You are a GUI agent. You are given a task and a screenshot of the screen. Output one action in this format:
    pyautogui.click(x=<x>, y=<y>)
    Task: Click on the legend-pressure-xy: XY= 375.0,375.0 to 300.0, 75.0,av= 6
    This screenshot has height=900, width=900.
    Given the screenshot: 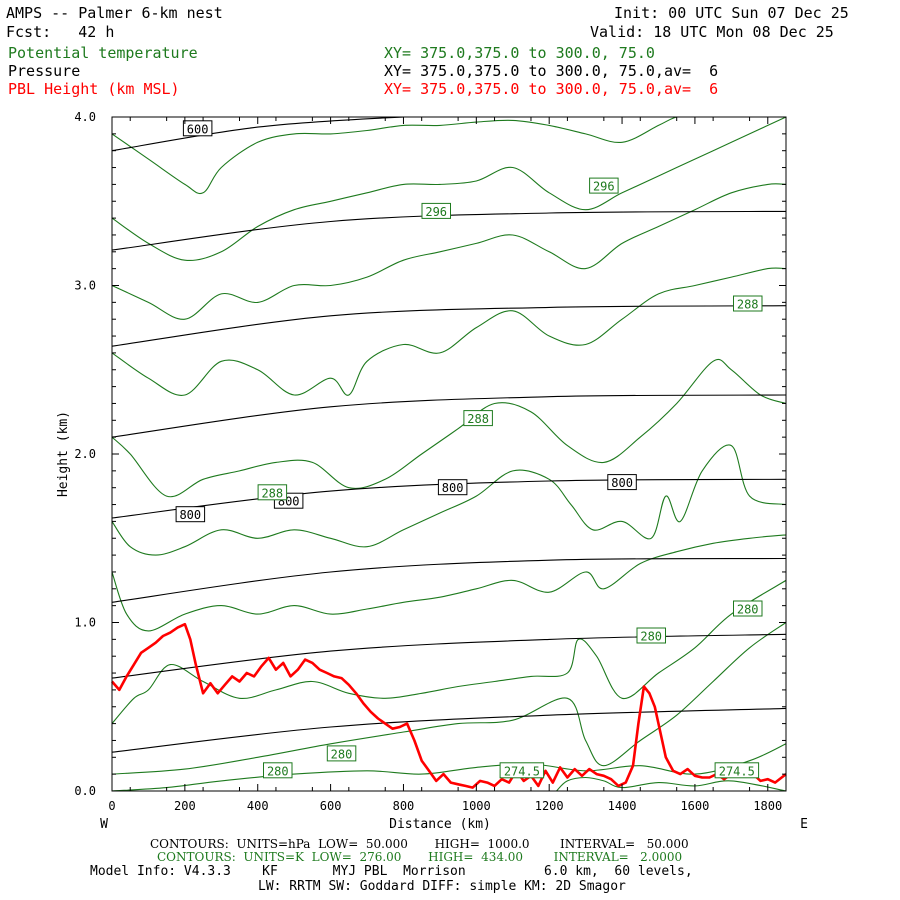 What is the action you would take?
    pyautogui.click(x=551, y=71)
    